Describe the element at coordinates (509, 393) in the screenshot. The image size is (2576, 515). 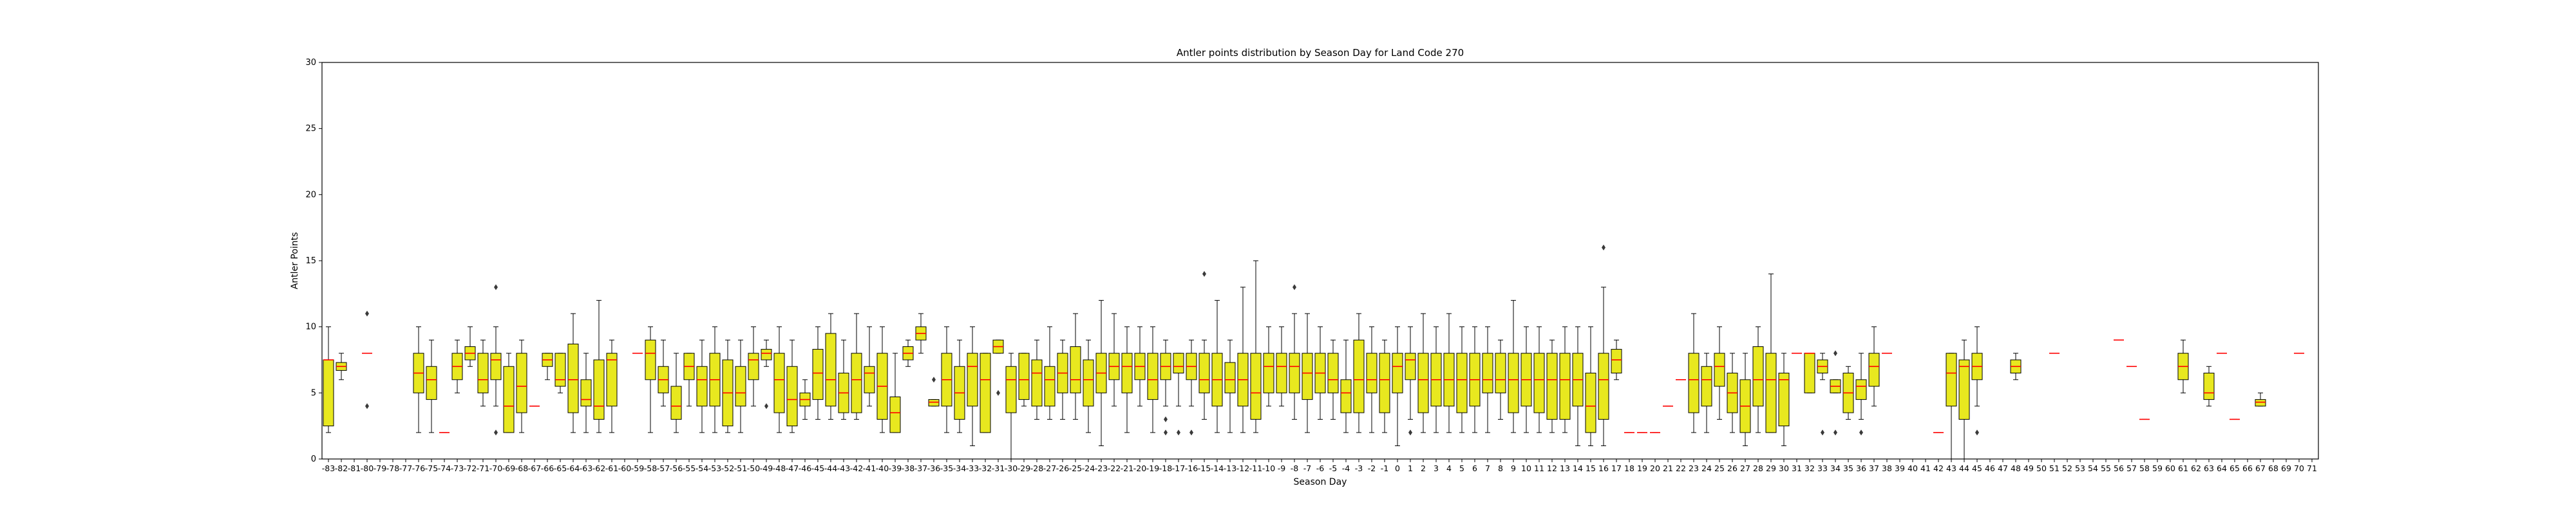
I see `box-day--69` at that location.